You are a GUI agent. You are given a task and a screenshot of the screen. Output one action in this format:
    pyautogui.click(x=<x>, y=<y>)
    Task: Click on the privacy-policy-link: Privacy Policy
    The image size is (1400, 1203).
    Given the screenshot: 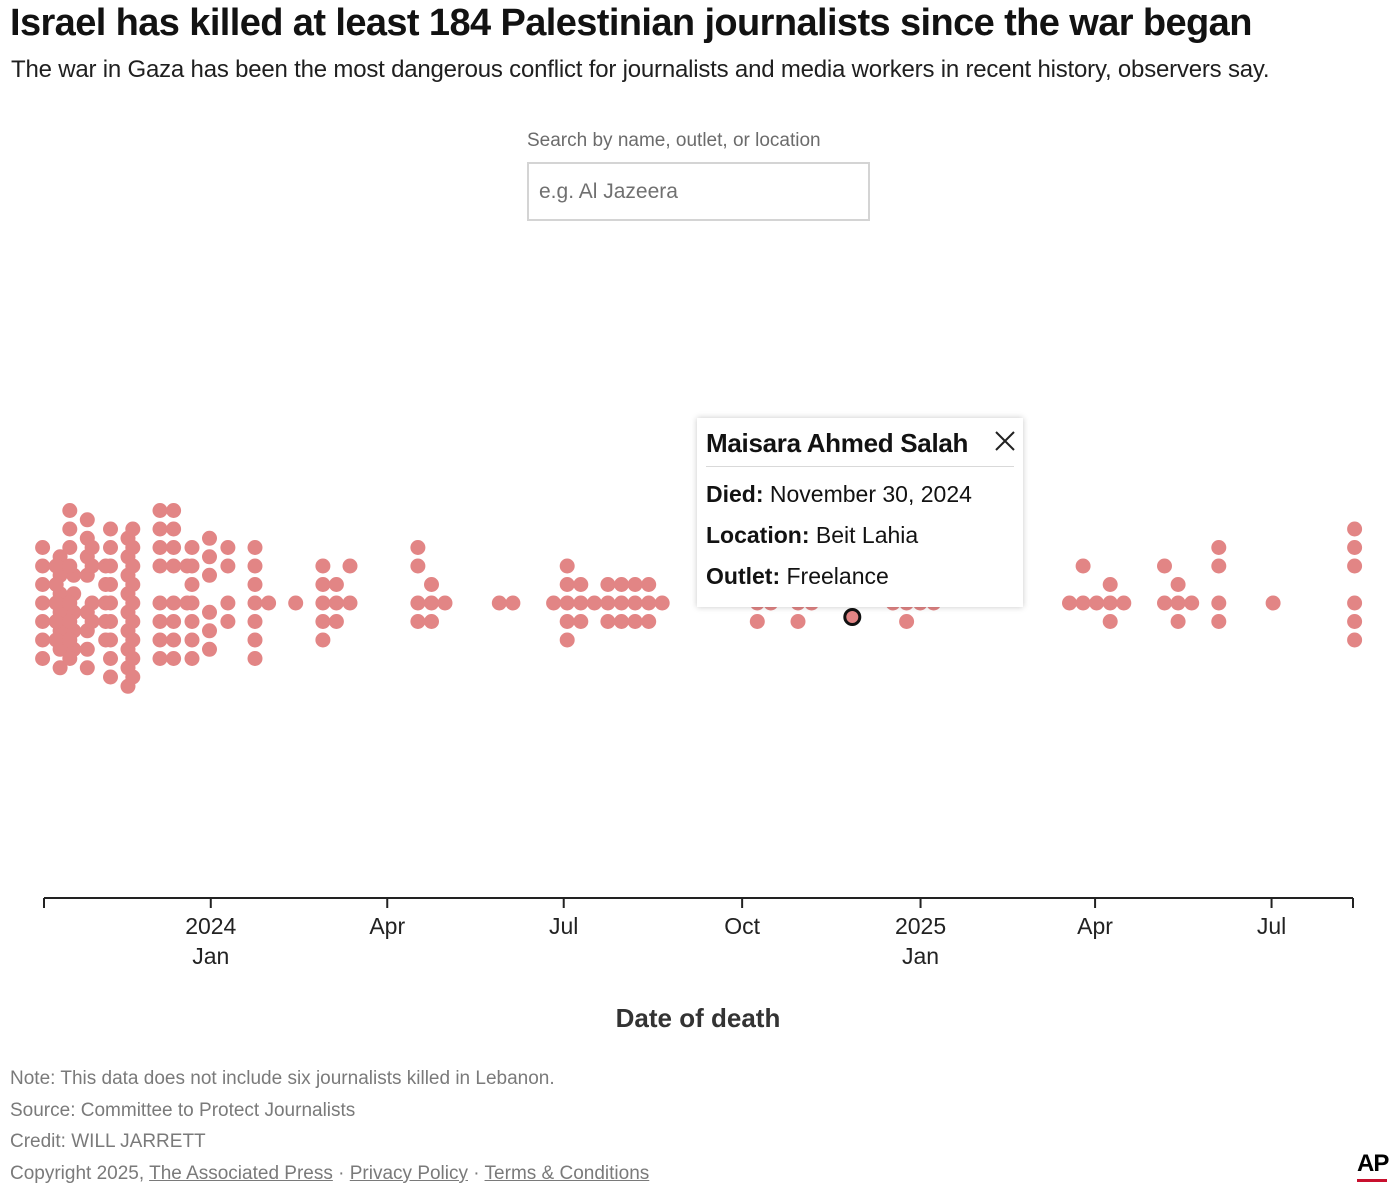 What is the action you would take?
    pyautogui.click(x=408, y=1173)
    